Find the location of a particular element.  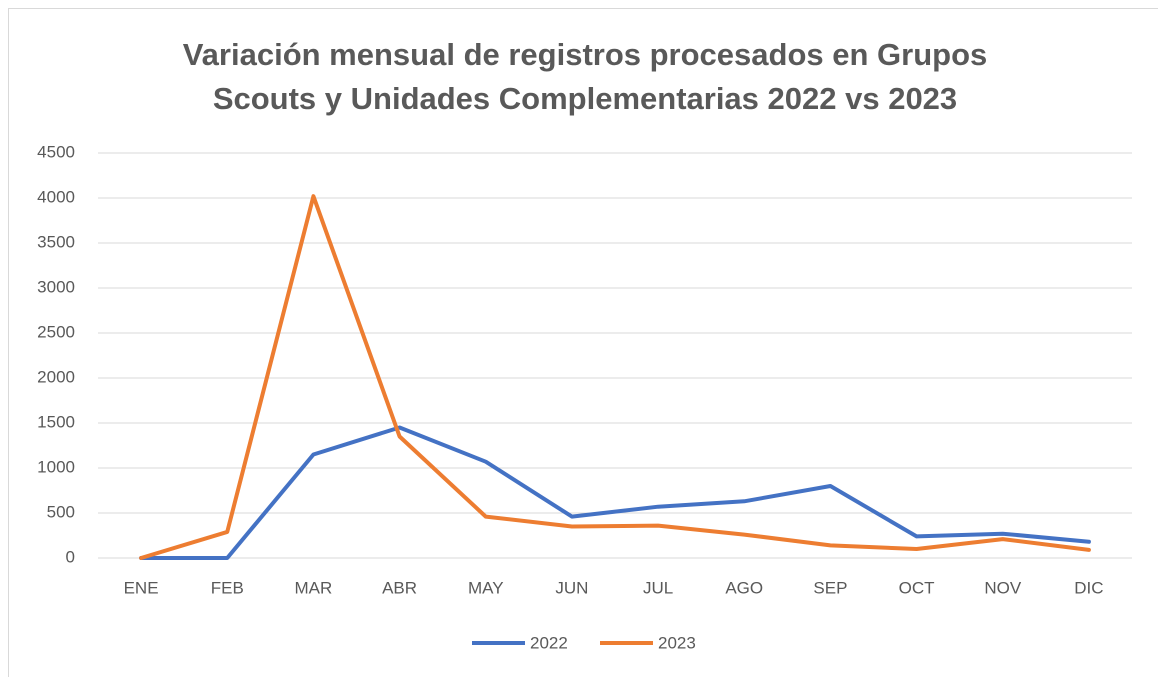

x-tick-label: NOV is located at coordinates (1003, 587).